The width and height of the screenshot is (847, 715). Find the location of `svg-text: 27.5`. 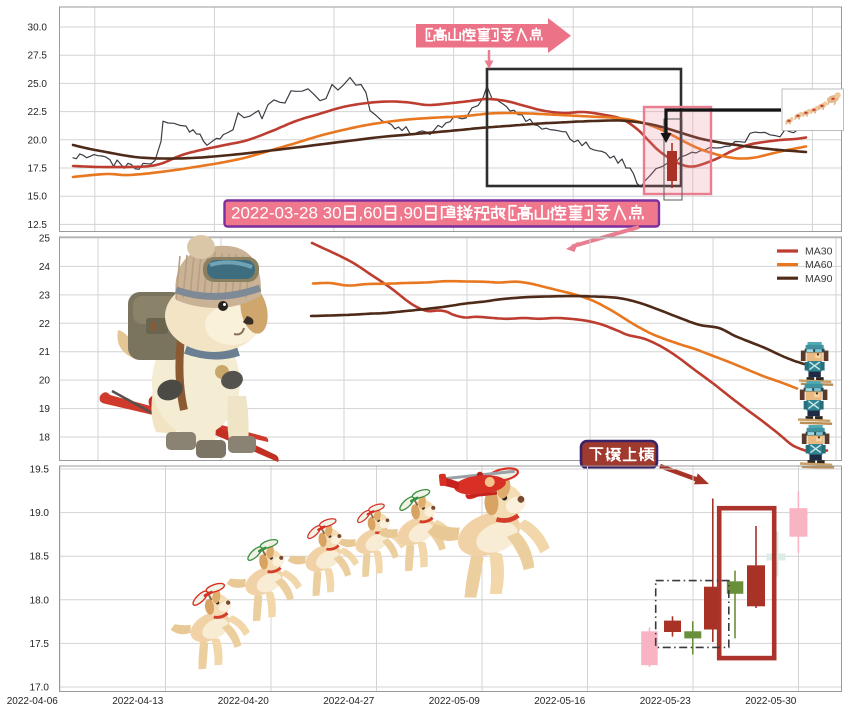

svg-text: 27.5 is located at coordinates (38, 56).